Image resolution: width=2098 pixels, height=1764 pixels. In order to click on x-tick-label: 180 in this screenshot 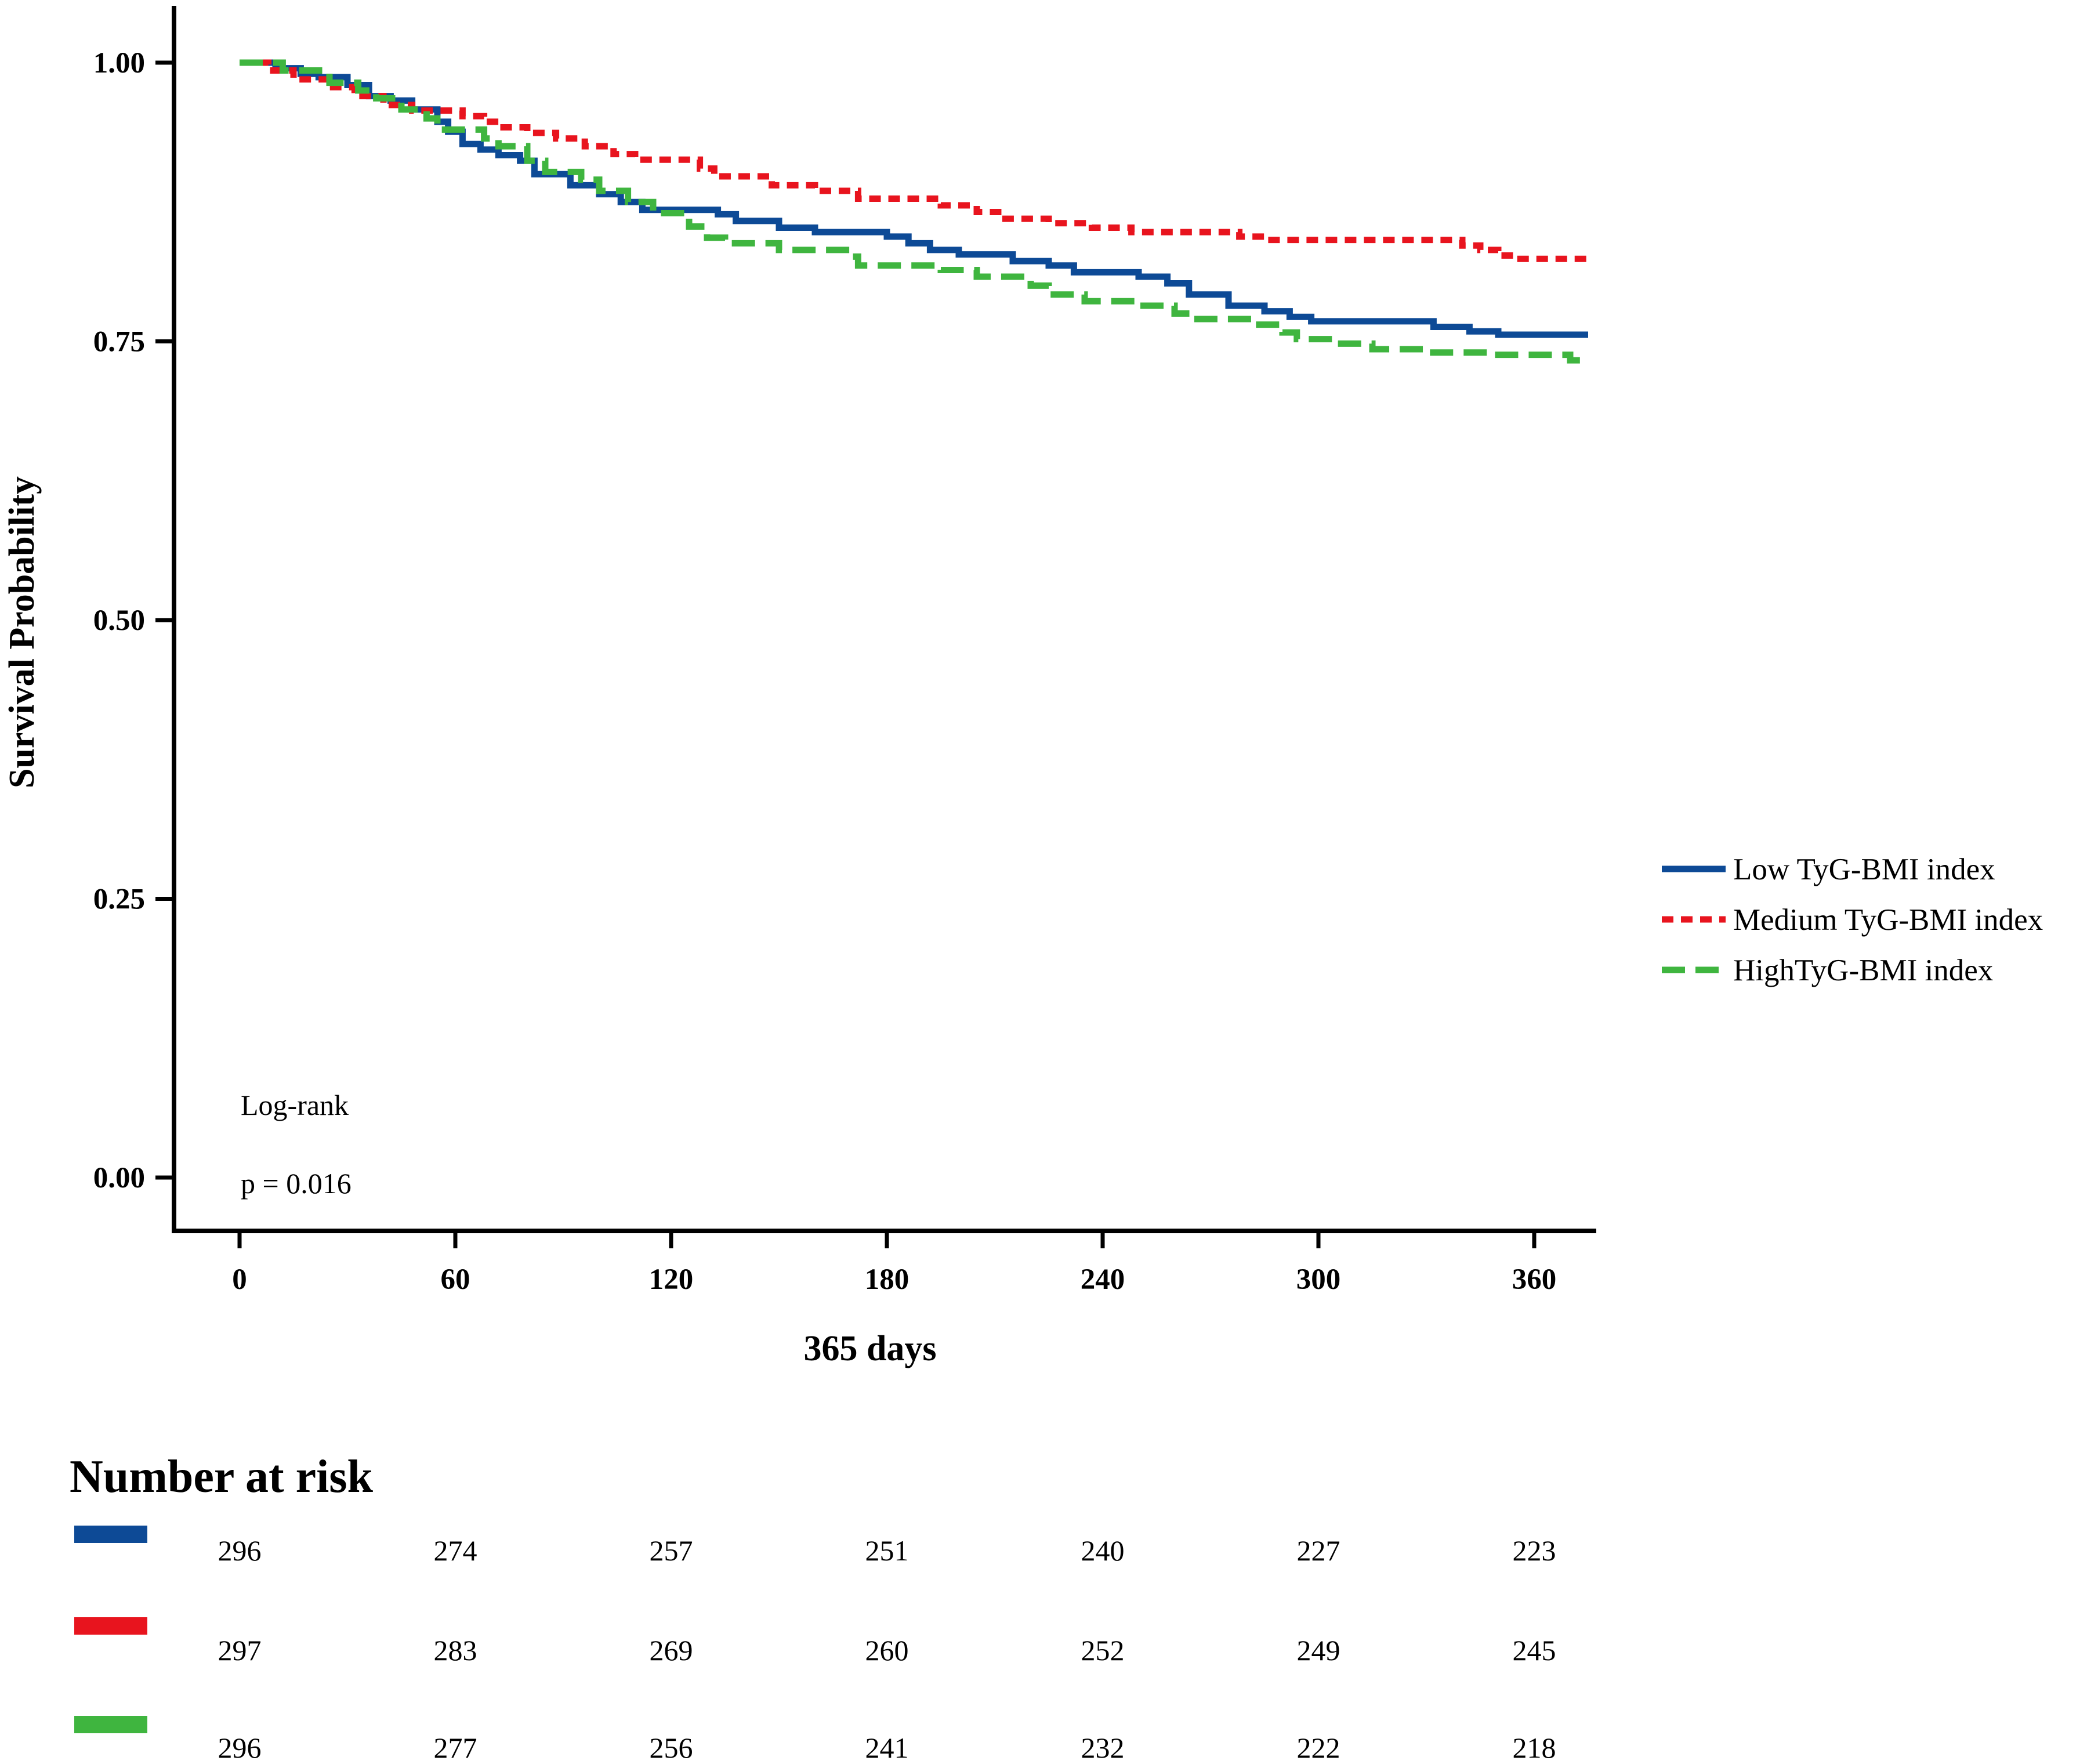, I will do `click(887, 1279)`.